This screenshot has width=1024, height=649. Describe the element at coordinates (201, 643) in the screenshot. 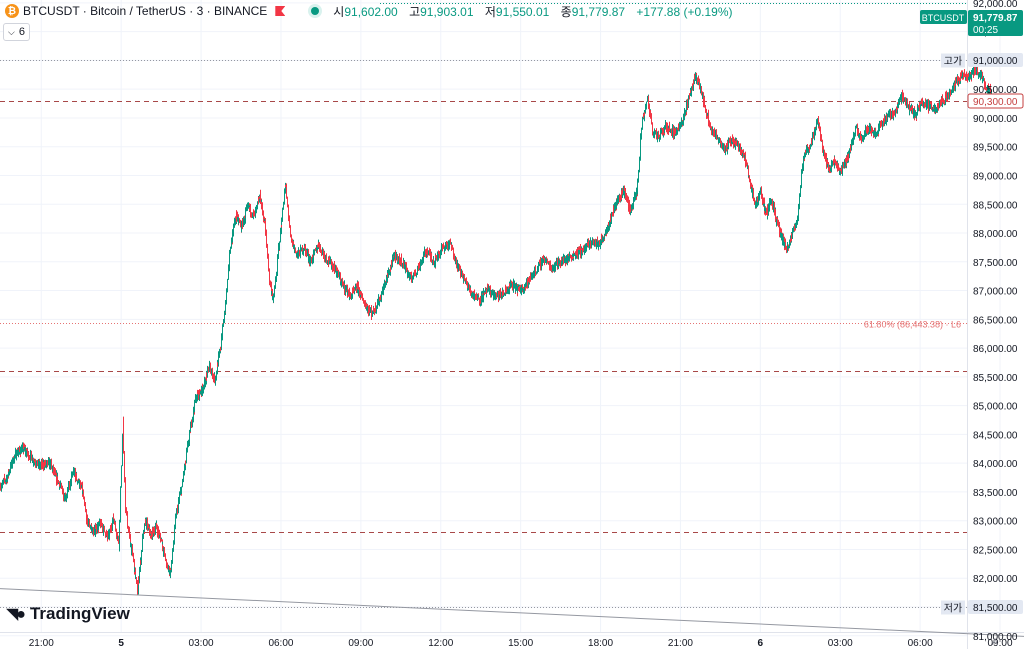

I see `time-tick-label: 03:00` at that location.